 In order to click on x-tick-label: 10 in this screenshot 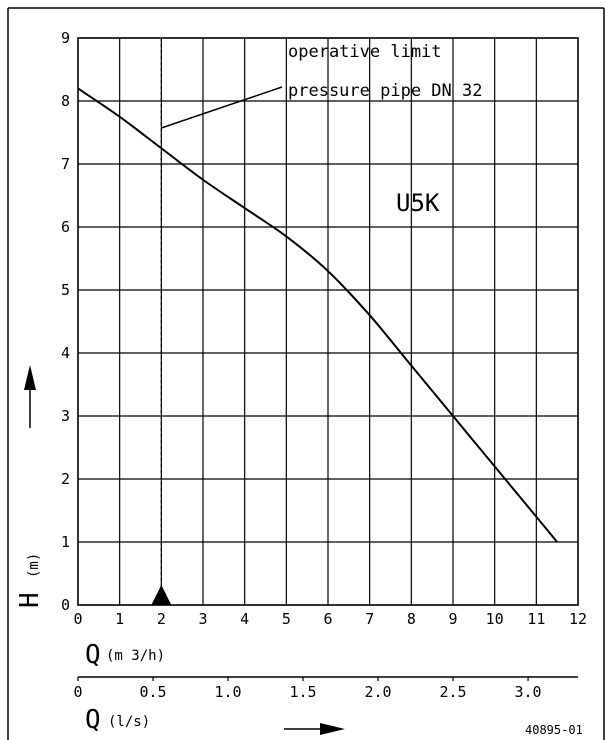, I will do `click(495, 619)`.